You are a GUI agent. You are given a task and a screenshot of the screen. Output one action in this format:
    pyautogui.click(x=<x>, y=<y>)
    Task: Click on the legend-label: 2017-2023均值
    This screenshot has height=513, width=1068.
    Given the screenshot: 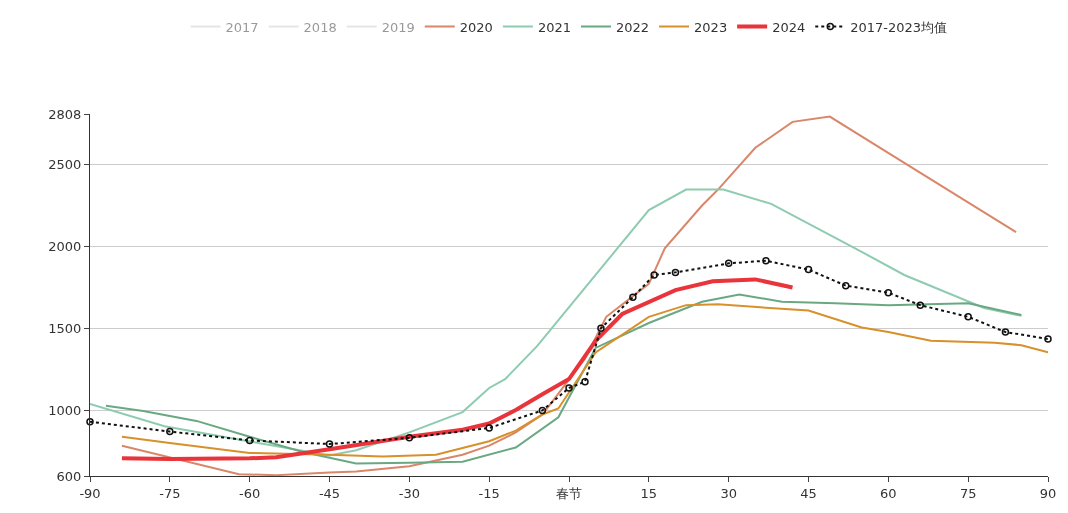 What is the action you would take?
    pyautogui.click(x=899, y=27)
    